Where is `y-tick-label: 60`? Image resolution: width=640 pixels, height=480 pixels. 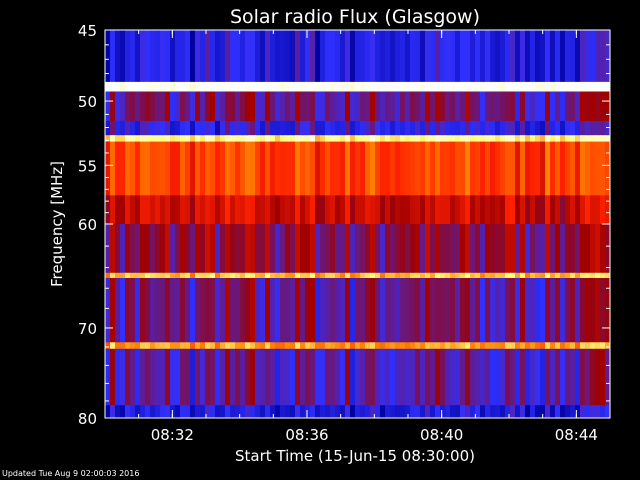
y-tick-label: 60 is located at coordinates (87, 225).